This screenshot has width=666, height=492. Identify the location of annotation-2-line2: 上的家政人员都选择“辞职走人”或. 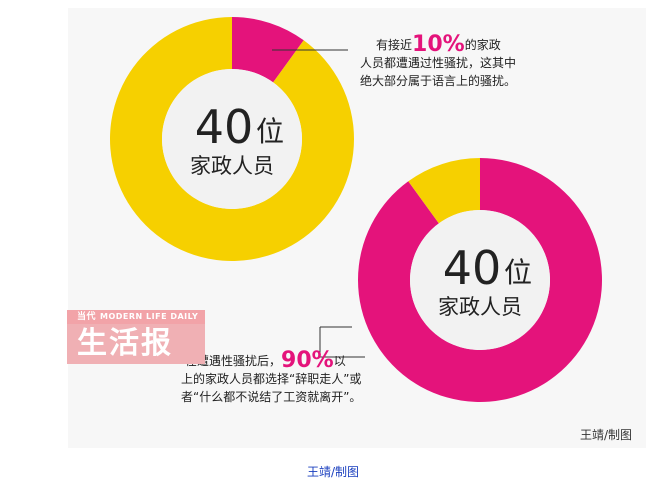
(271, 379).